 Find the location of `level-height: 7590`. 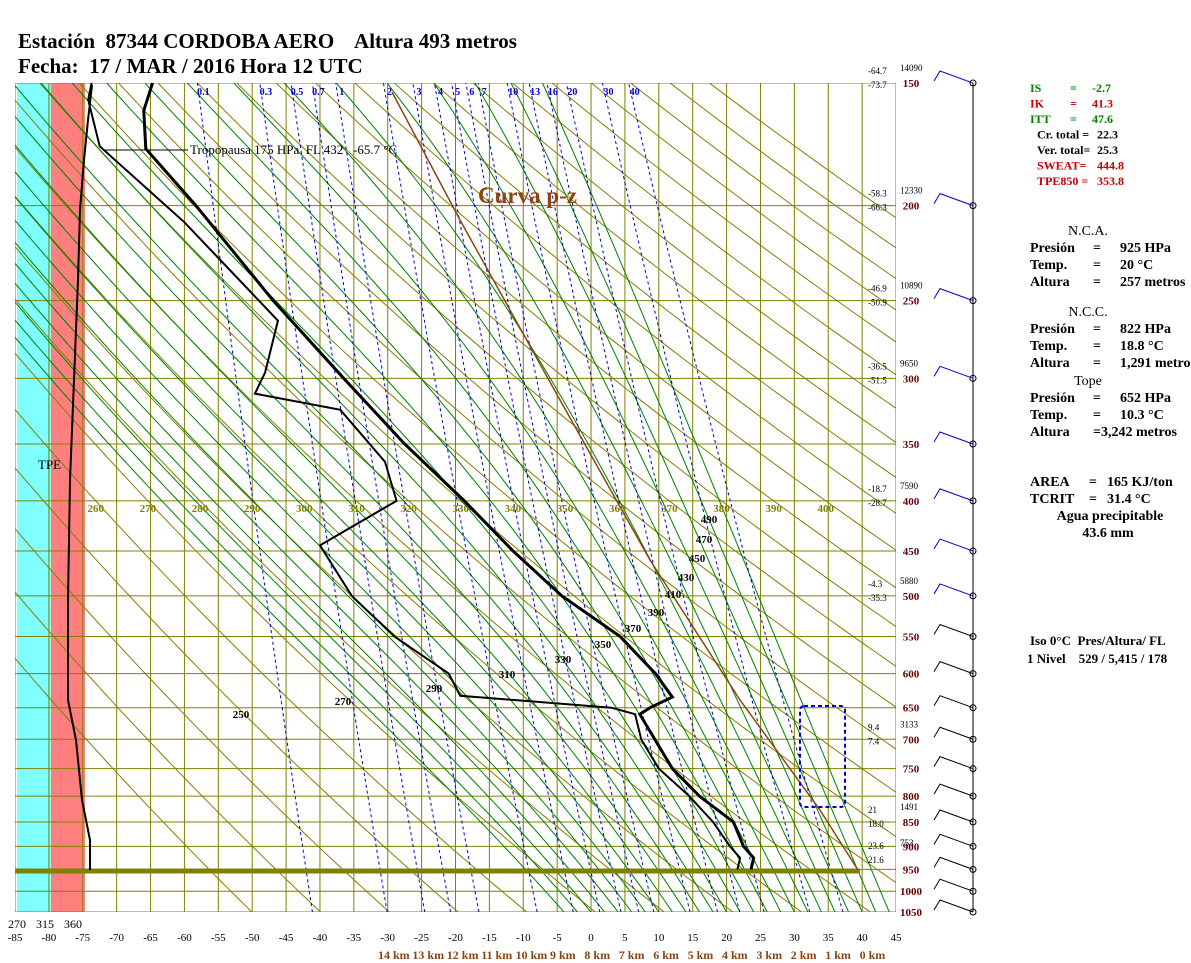

level-height: 7590 is located at coordinates (909, 486).